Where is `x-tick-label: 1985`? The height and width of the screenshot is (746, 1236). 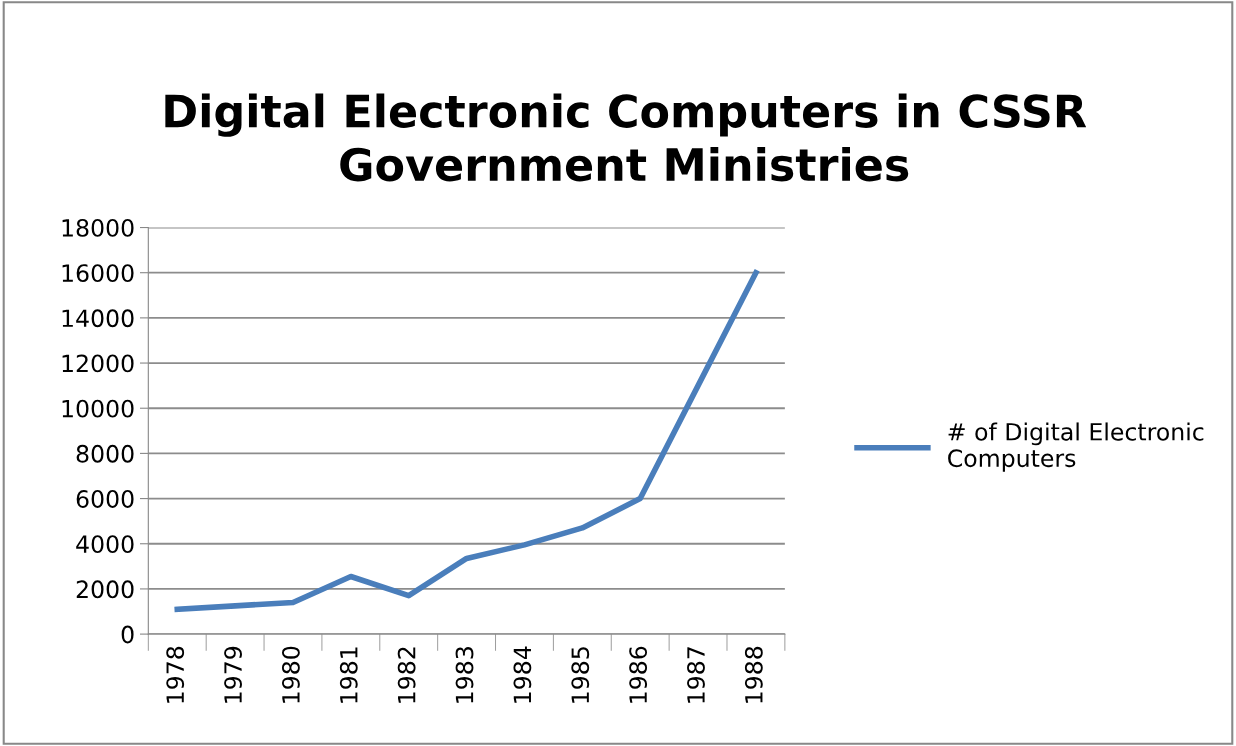 x-tick-label: 1985 is located at coordinates (580, 675).